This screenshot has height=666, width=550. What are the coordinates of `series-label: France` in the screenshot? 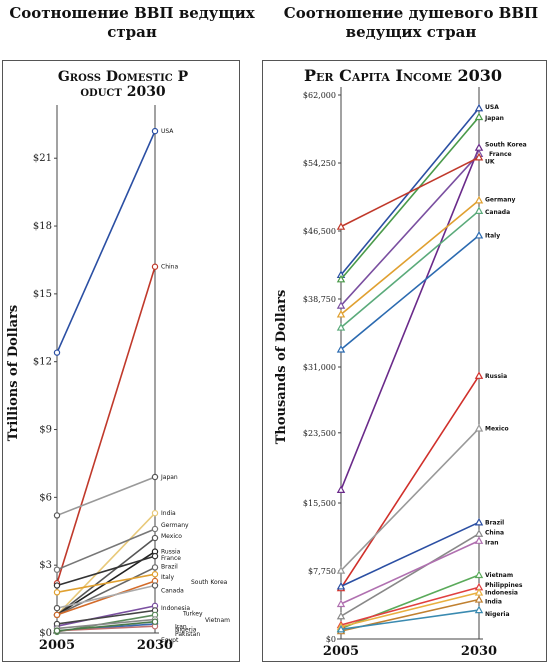 It's located at (500, 154).